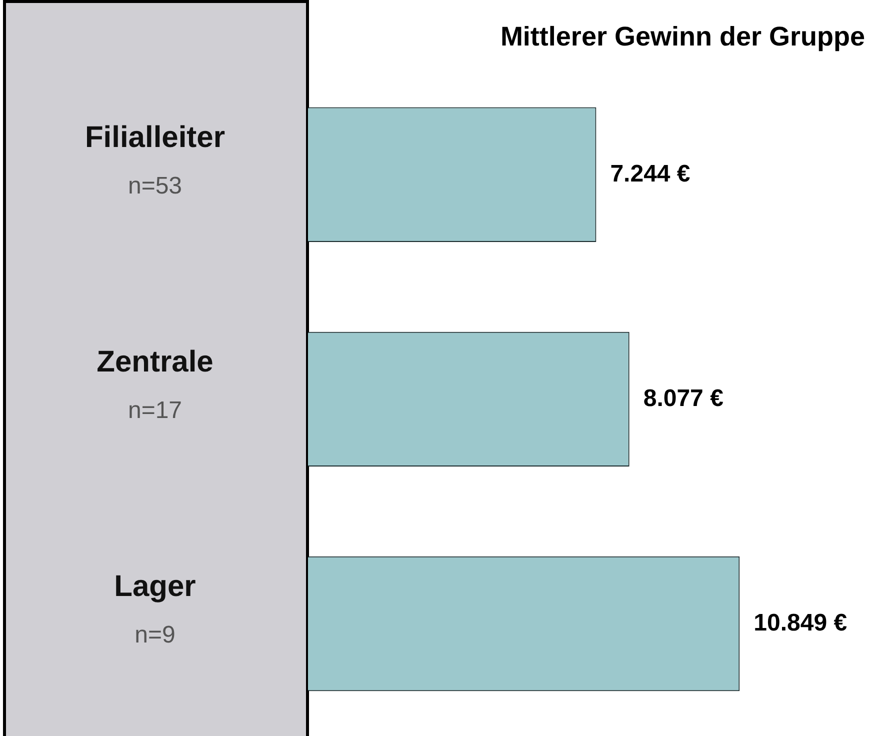 This screenshot has width=877, height=736. What do you see at coordinates (155, 609) in the screenshot?
I see `y-tick-label: Lager n=9` at bounding box center [155, 609].